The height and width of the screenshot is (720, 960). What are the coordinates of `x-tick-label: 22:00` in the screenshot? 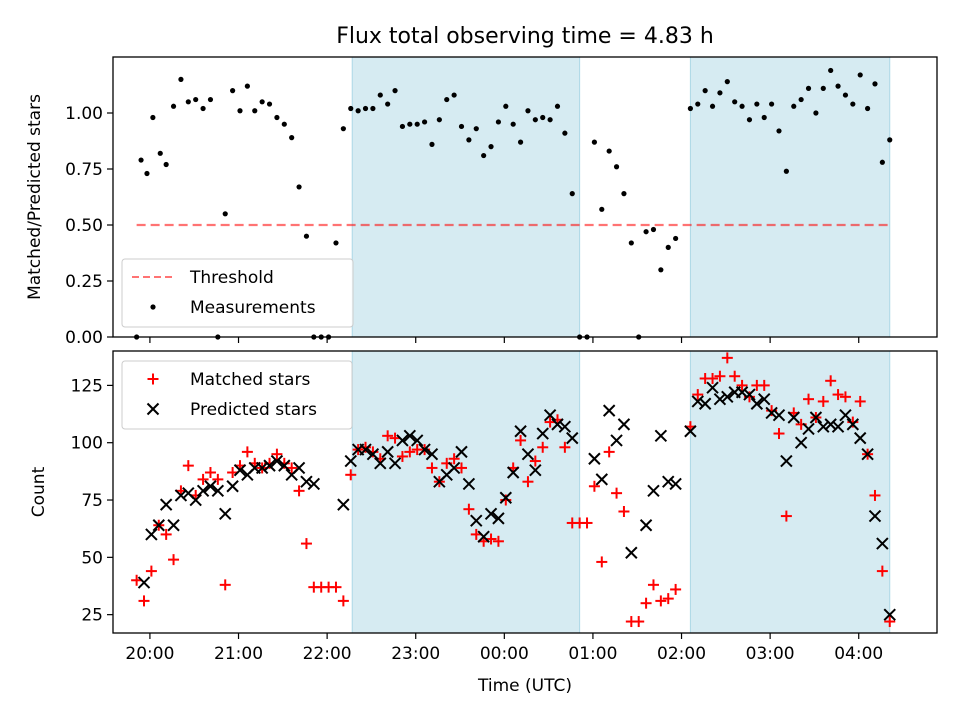 It's located at (327, 654).